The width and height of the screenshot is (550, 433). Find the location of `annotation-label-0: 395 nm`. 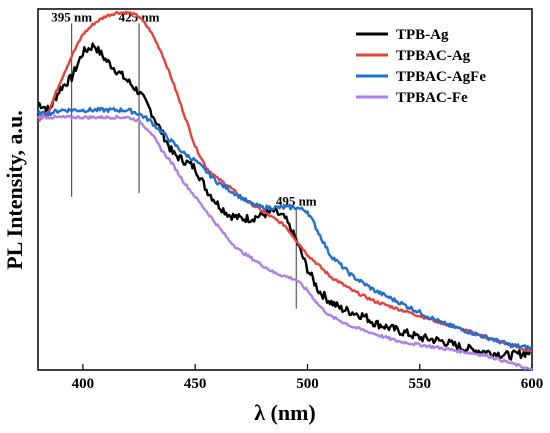

annotation-label-0: 395 nm is located at coordinates (71, 16).